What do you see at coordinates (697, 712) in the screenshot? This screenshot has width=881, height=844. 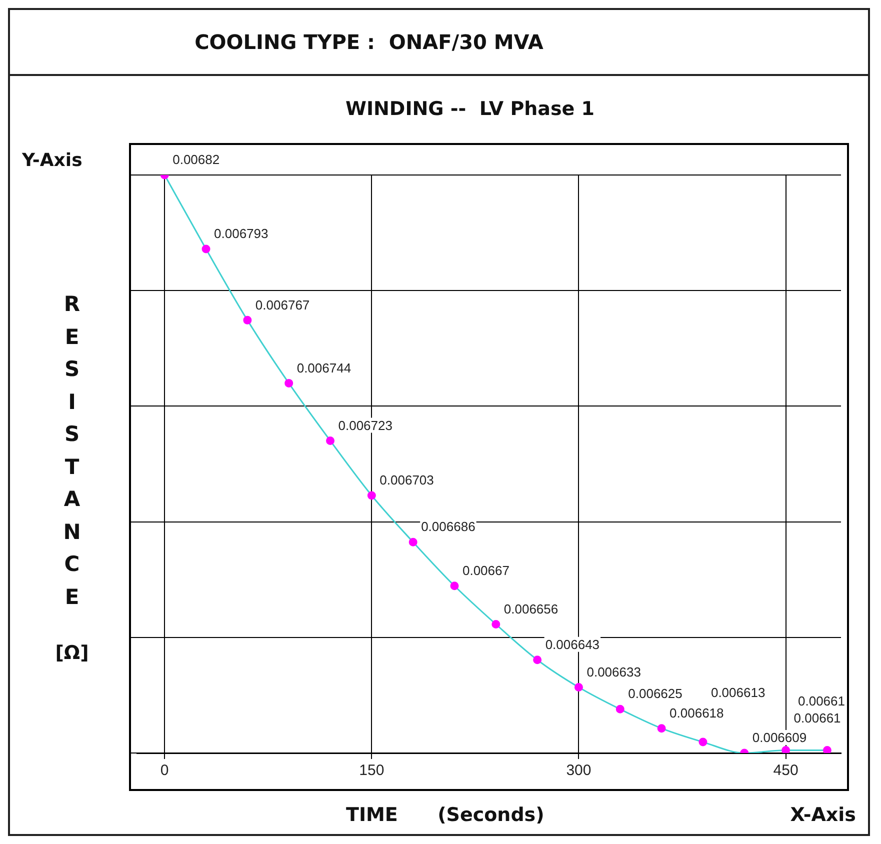 I see `data-label: 0.006618` at bounding box center [697, 712].